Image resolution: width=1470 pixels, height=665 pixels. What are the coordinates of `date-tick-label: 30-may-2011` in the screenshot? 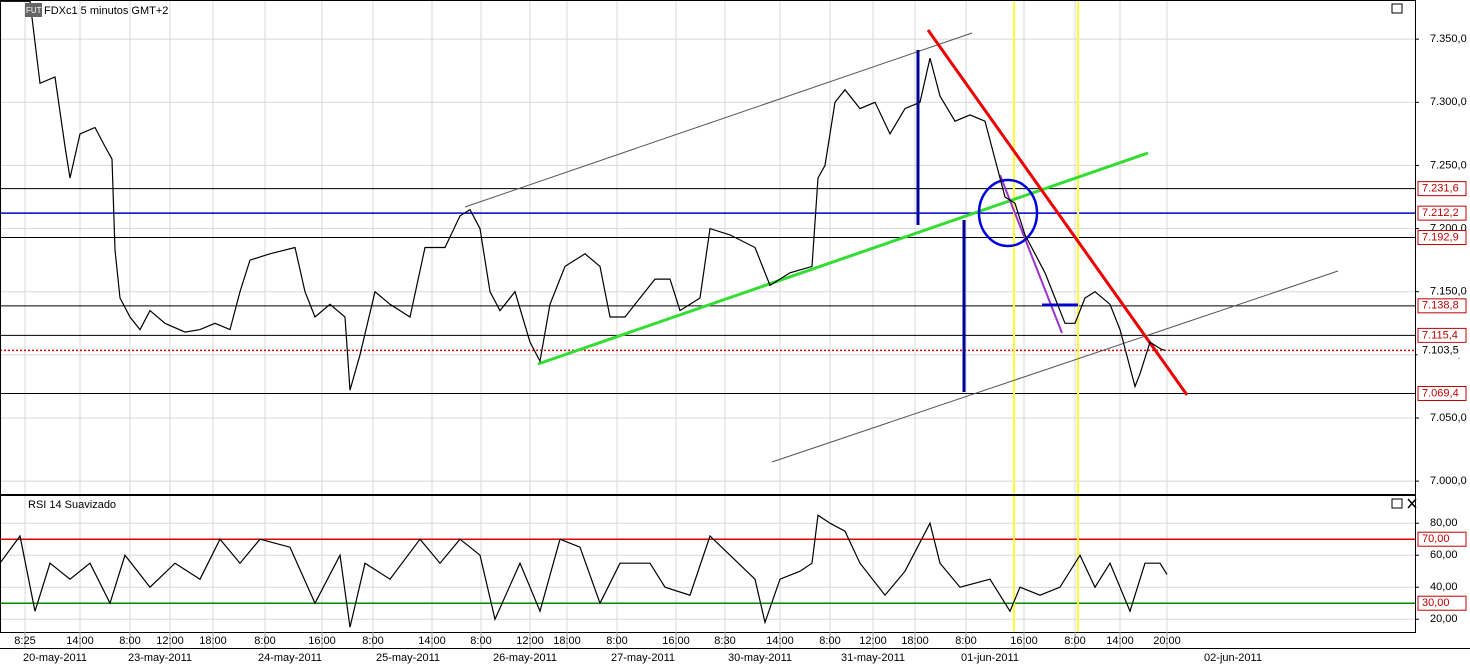 It's located at (760, 658).